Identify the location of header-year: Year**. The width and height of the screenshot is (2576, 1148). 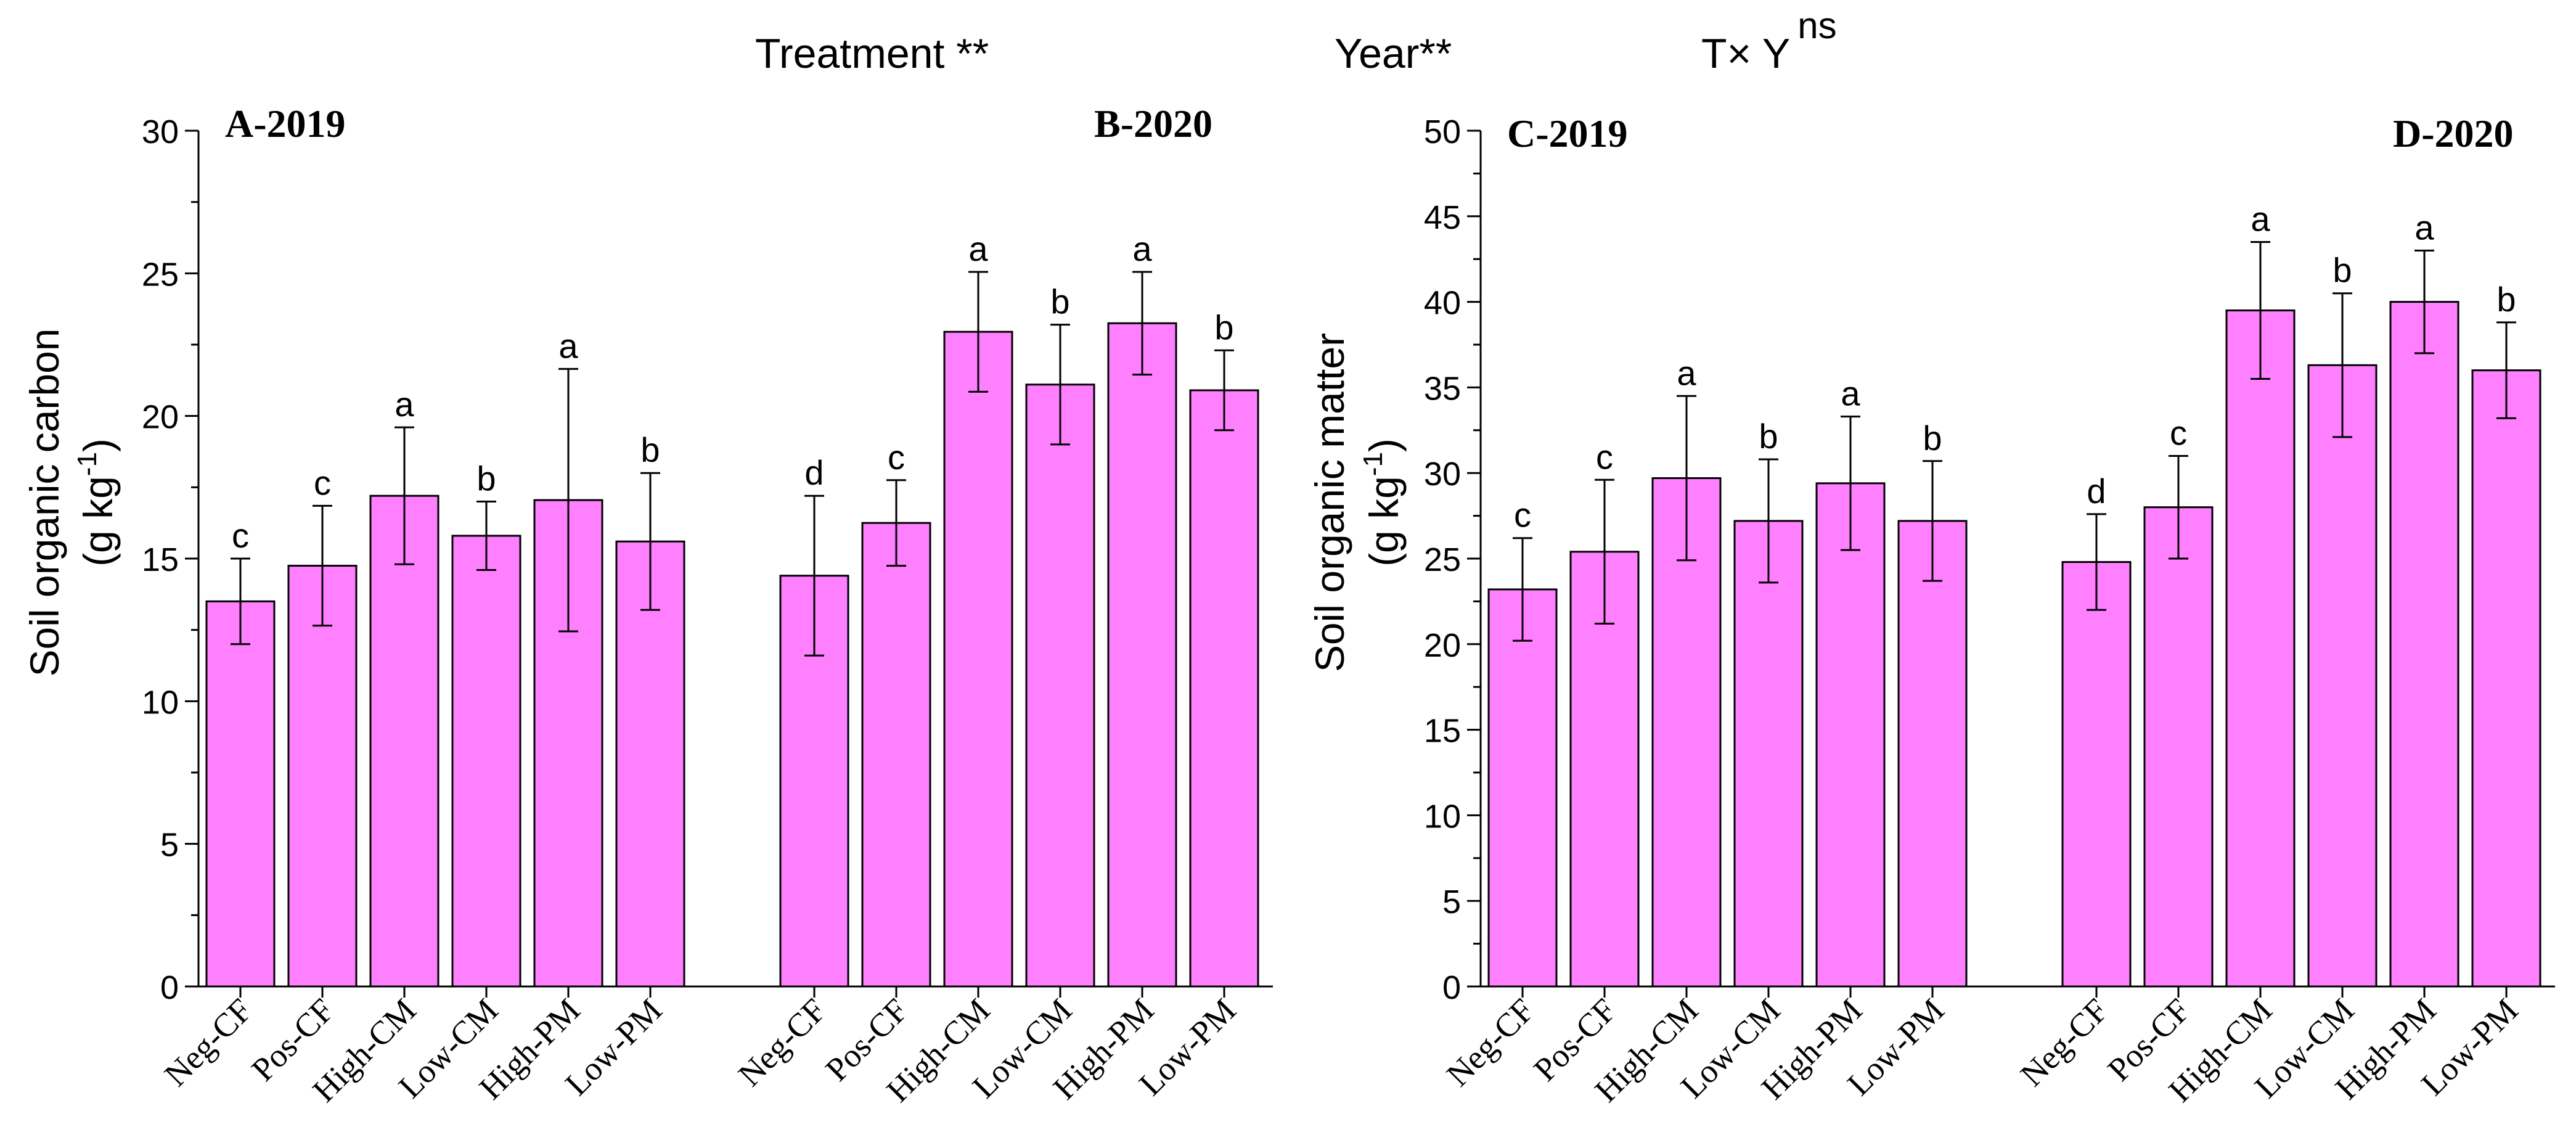
(1393, 53).